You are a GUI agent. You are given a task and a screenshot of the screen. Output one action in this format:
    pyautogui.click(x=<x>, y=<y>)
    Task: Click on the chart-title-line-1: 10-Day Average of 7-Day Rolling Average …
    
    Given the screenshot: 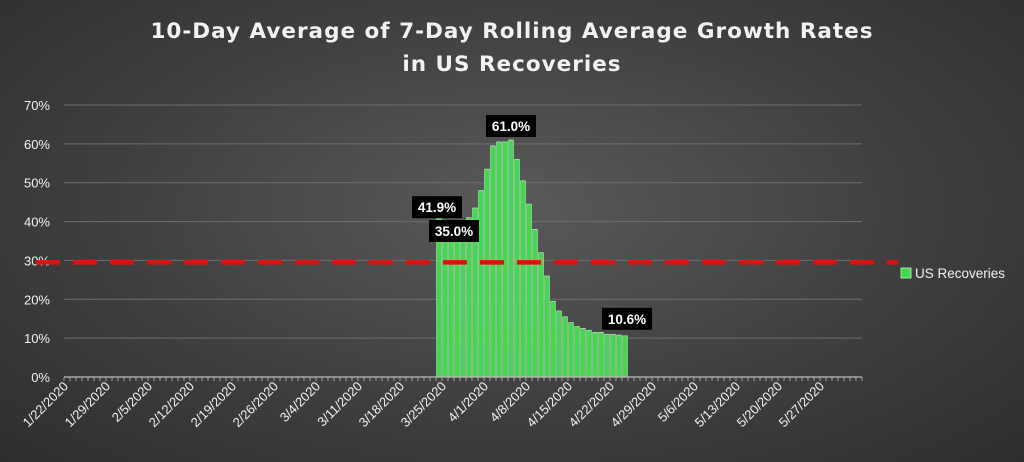 What is the action you would take?
    pyautogui.click(x=511, y=31)
    